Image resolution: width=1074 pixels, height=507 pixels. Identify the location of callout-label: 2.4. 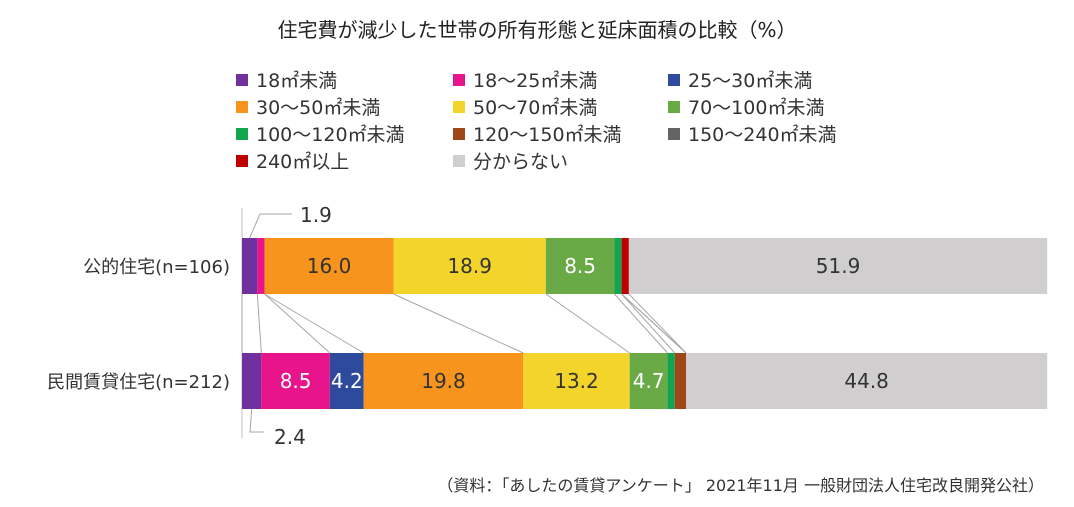
(290, 437).